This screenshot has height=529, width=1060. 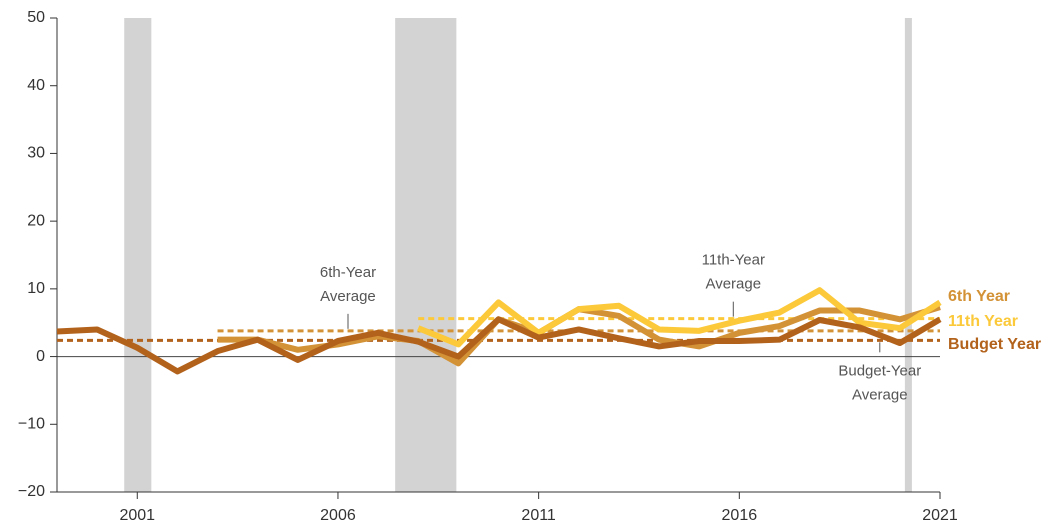 What do you see at coordinates (879, 370) in the screenshot?
I see `annotation: Budget-Year` at bounding box center [879, 370].